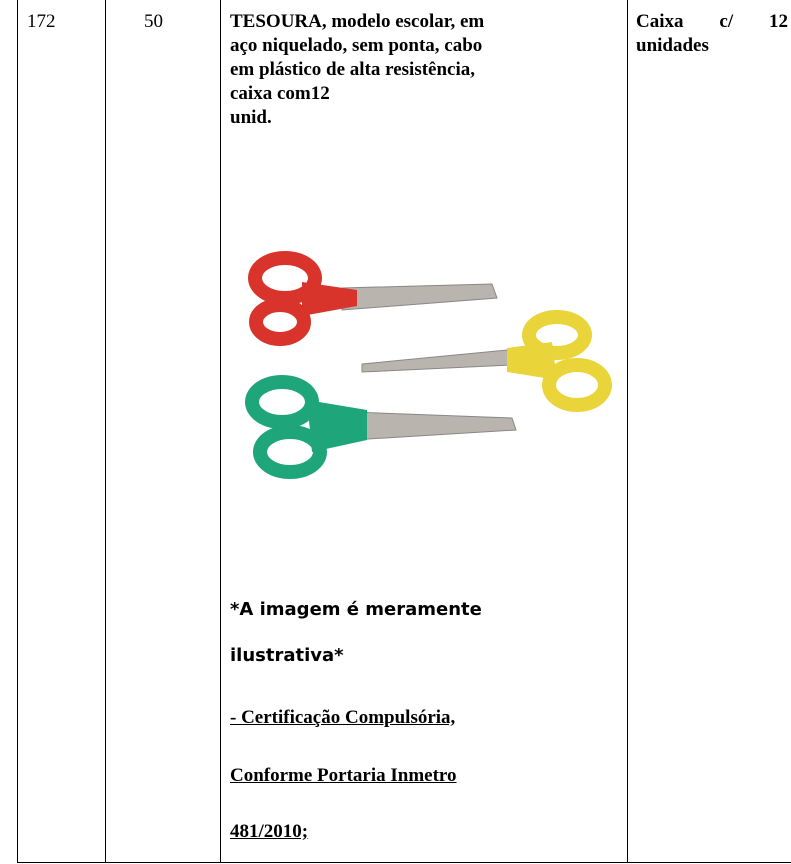  Describe the element at coordinates (357, 21) in the screenshot. I see `description-line: TESOURA, modelo escolar, em` at that location.